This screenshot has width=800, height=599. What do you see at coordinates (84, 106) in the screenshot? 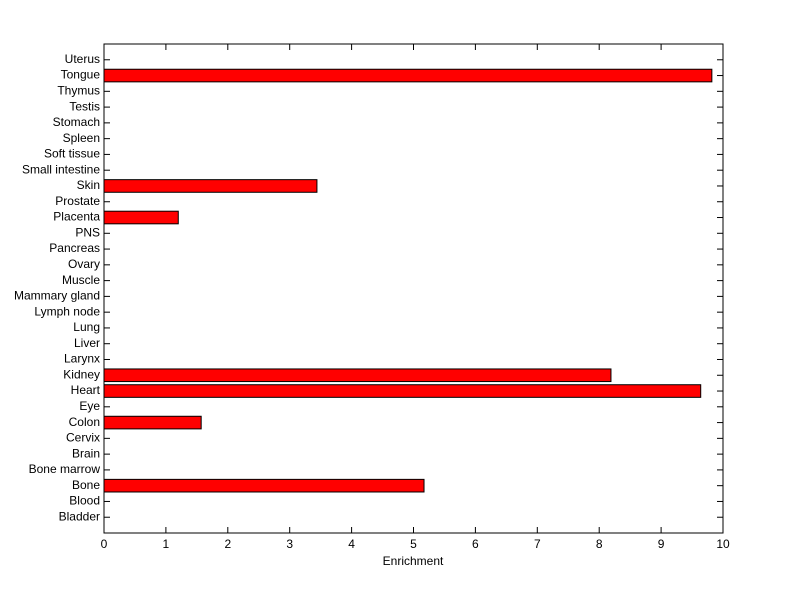
I see `y-tick-label: Testis` at bounding box center [84, 106].